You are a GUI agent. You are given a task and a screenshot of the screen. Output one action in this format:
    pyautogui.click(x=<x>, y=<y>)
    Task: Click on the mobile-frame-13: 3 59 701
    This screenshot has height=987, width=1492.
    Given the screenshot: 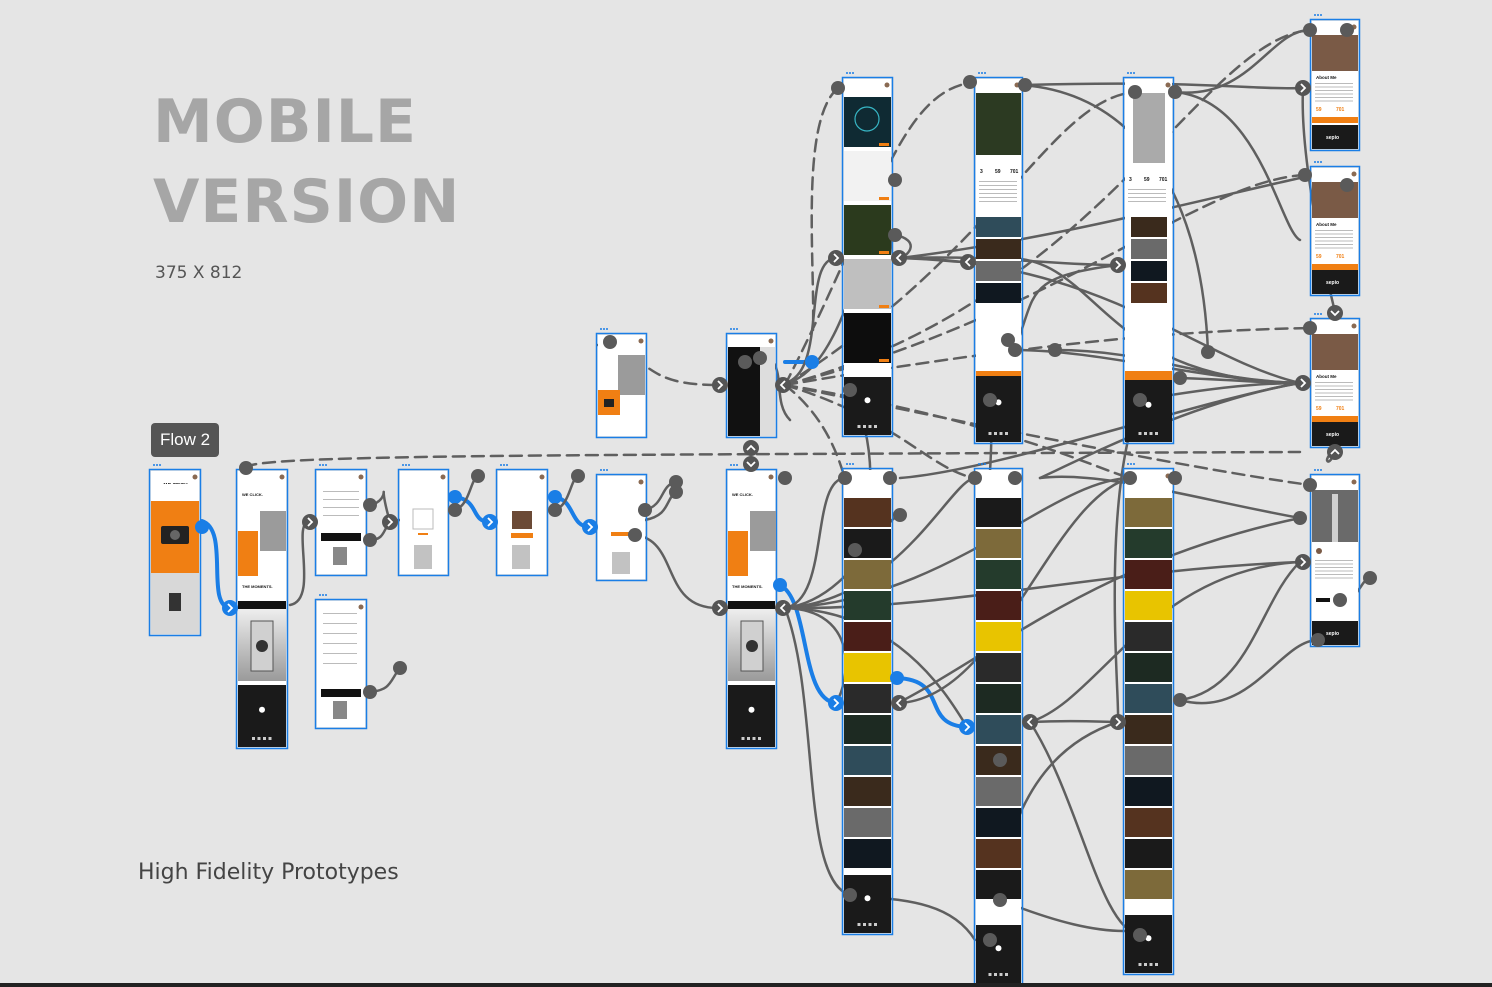 What is the action you would take?
    pyautogui.click(x=1148, y=258)
    